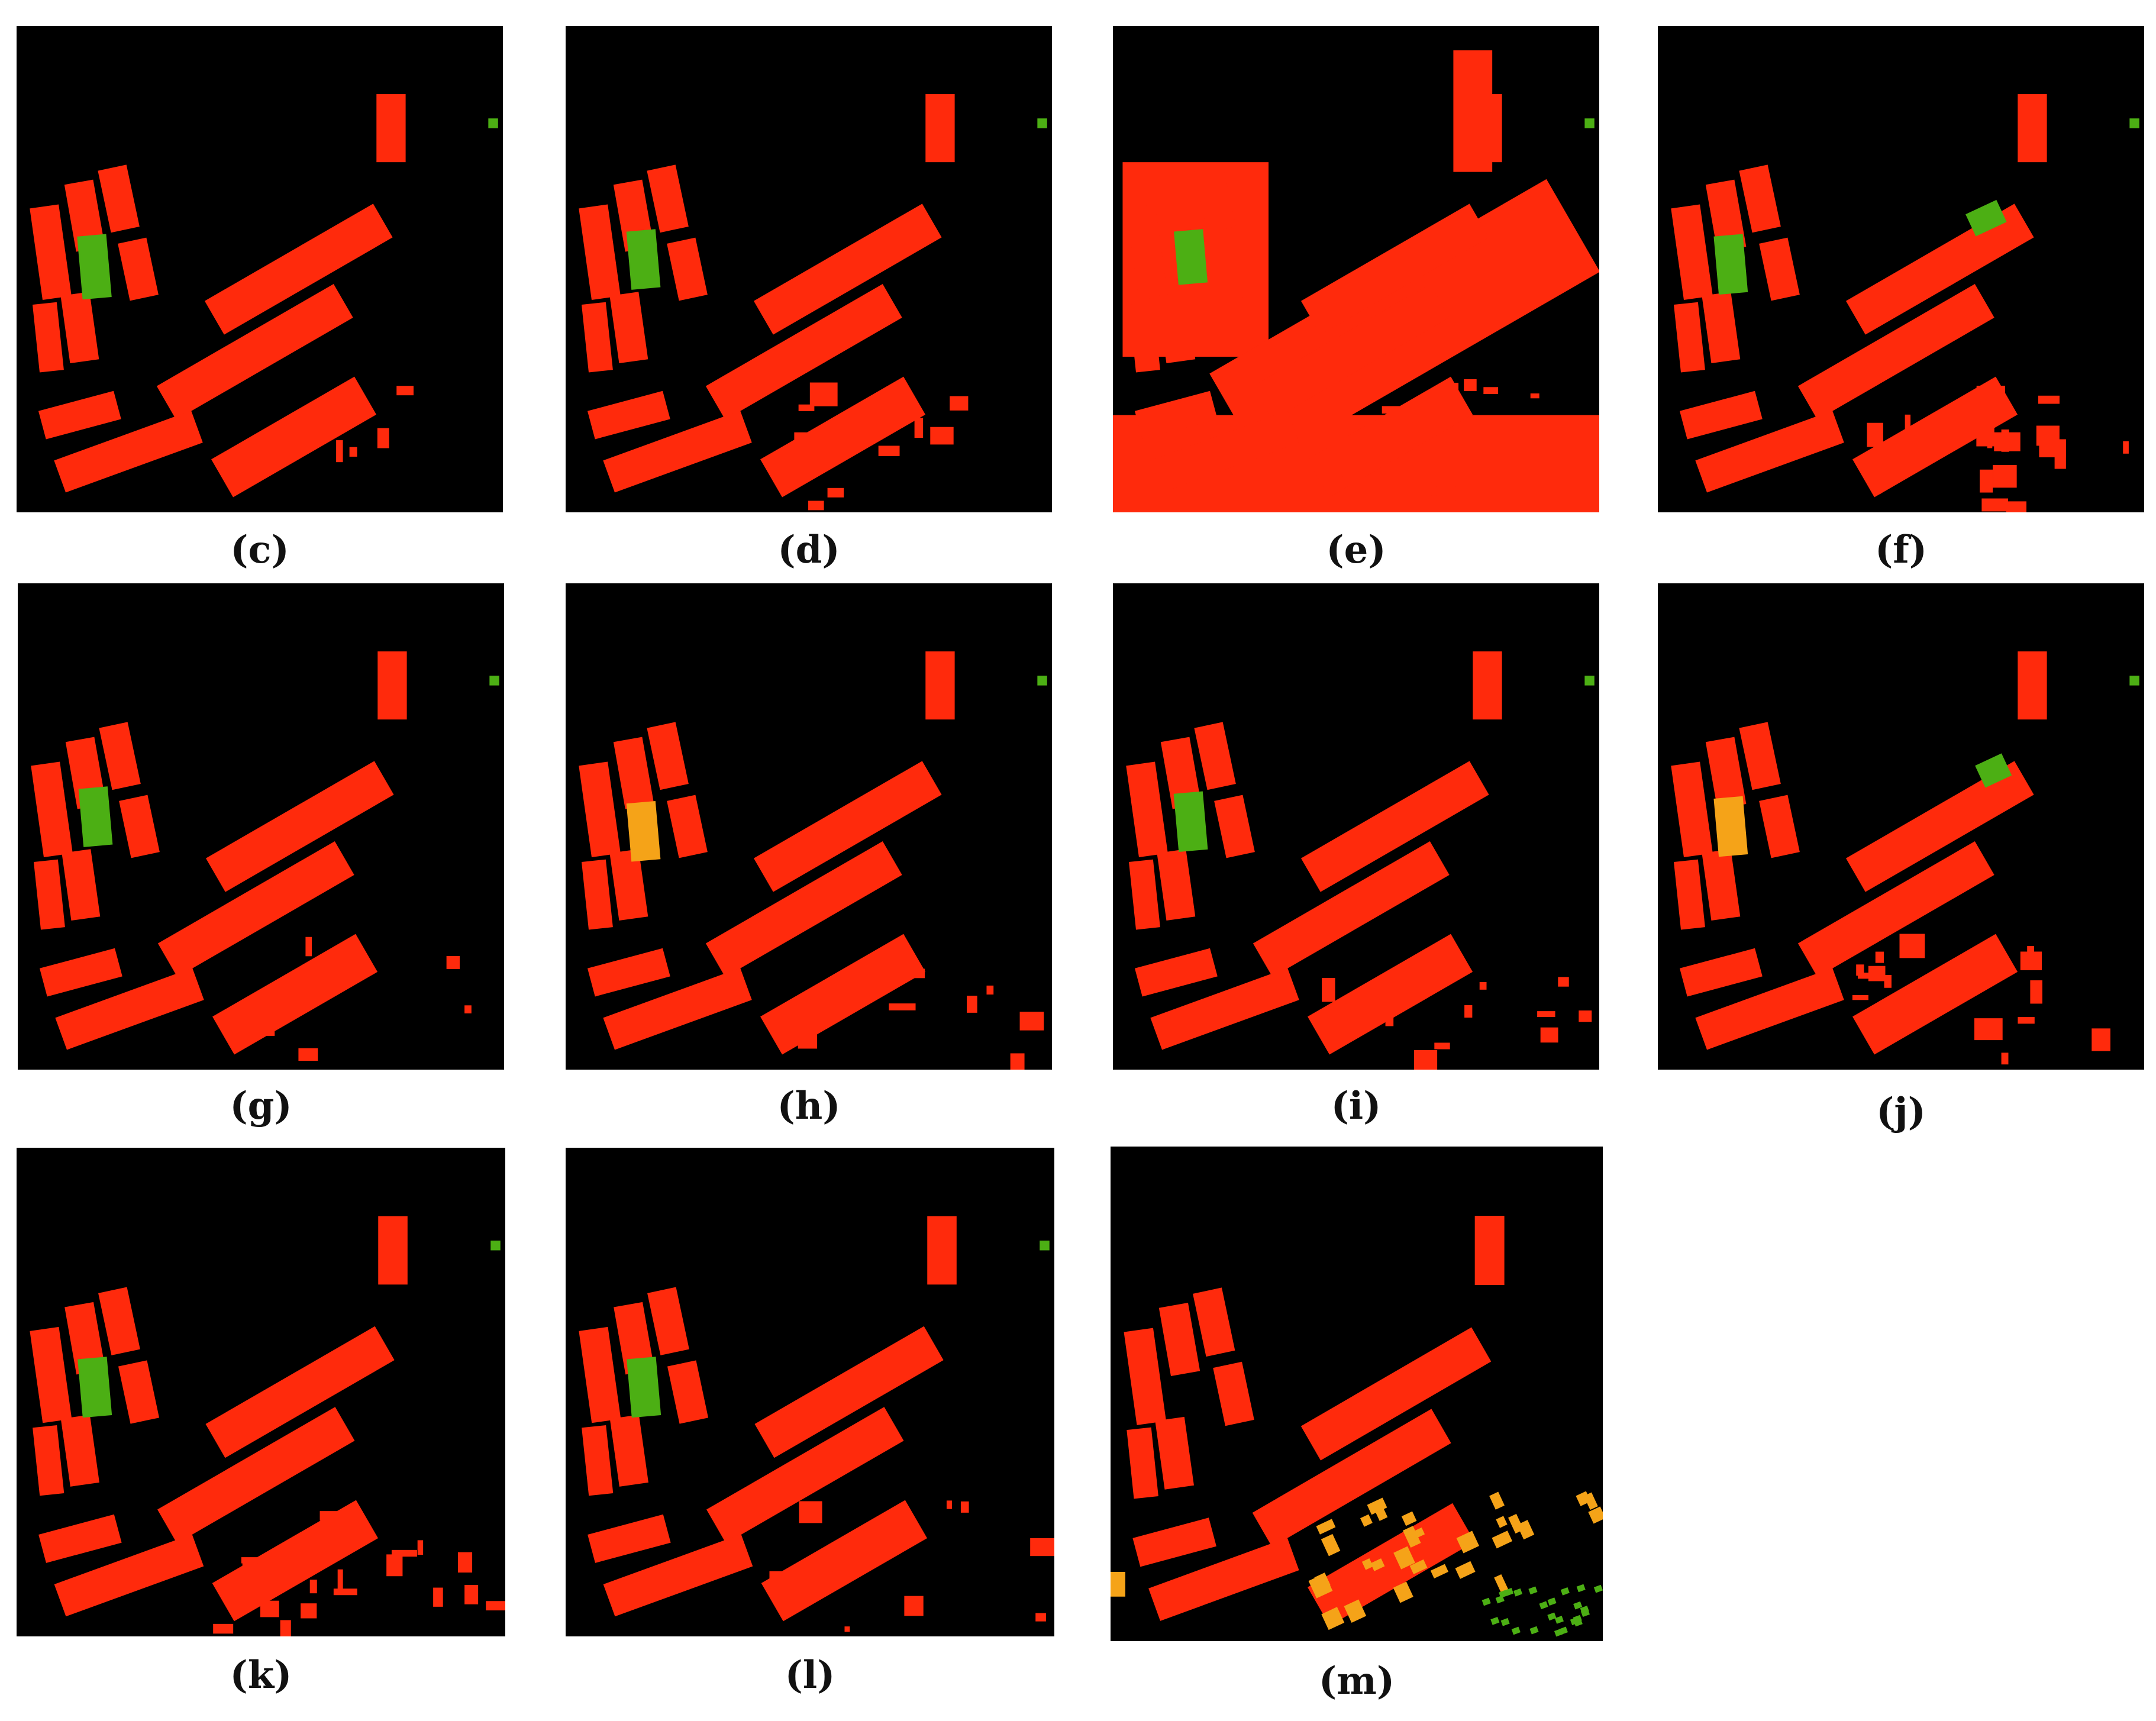 This screenshot has height=1721, width=2156. What do you see at coordinates (1905, 858) in the screenshot?
I see `segmentation-canvas-j` at bounding box center [1905, 858].